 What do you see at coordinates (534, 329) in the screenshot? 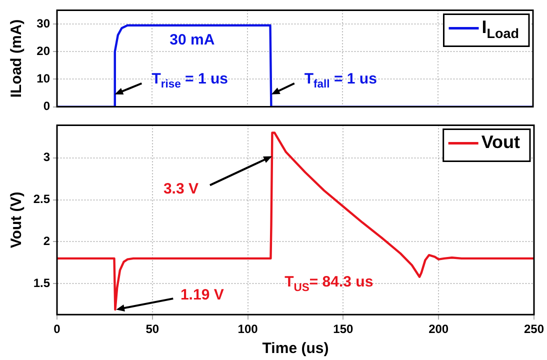
I see `x-tick-label: 250` at bounding box center [534, 329].